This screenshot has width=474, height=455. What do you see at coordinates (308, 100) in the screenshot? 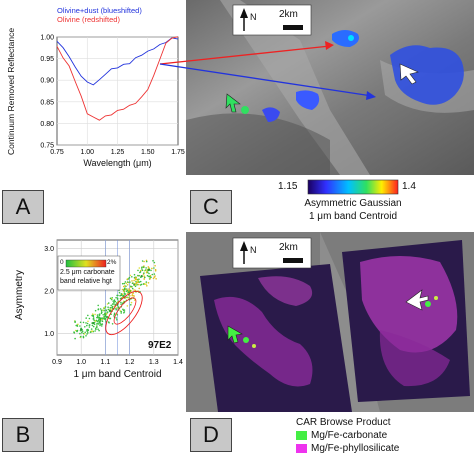
I see `detection-cluster-mid` at bounding box center [308, 100].